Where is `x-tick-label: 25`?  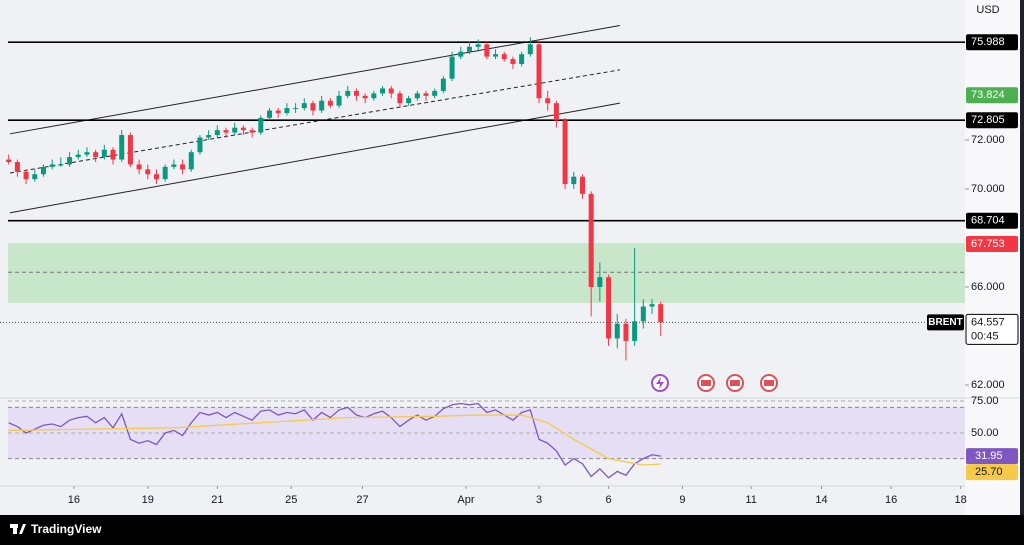
x-tick-label: 25 is located at coordinates (291, 500).